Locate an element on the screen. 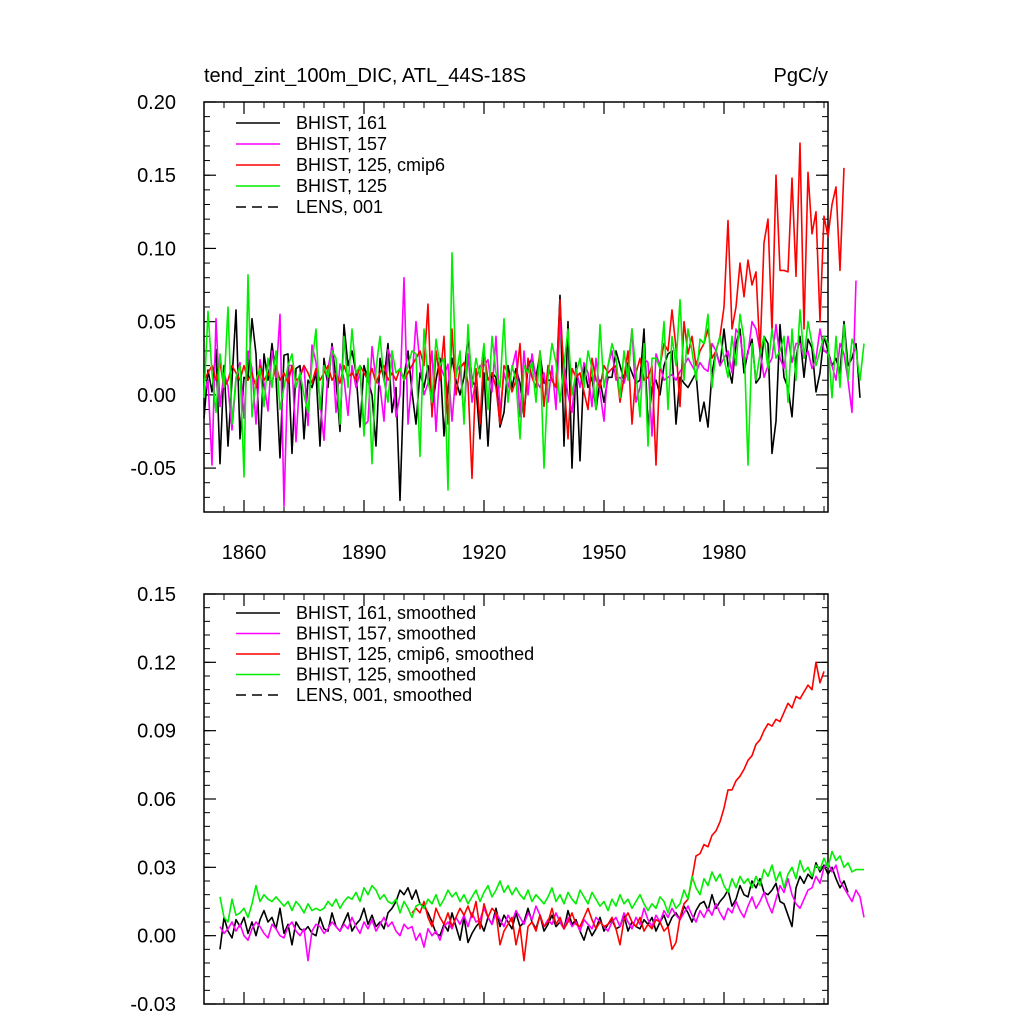 This screenshot has width=1024, height=1024. legend-label: BHIST, 161 is located at coordinates (341, 123).